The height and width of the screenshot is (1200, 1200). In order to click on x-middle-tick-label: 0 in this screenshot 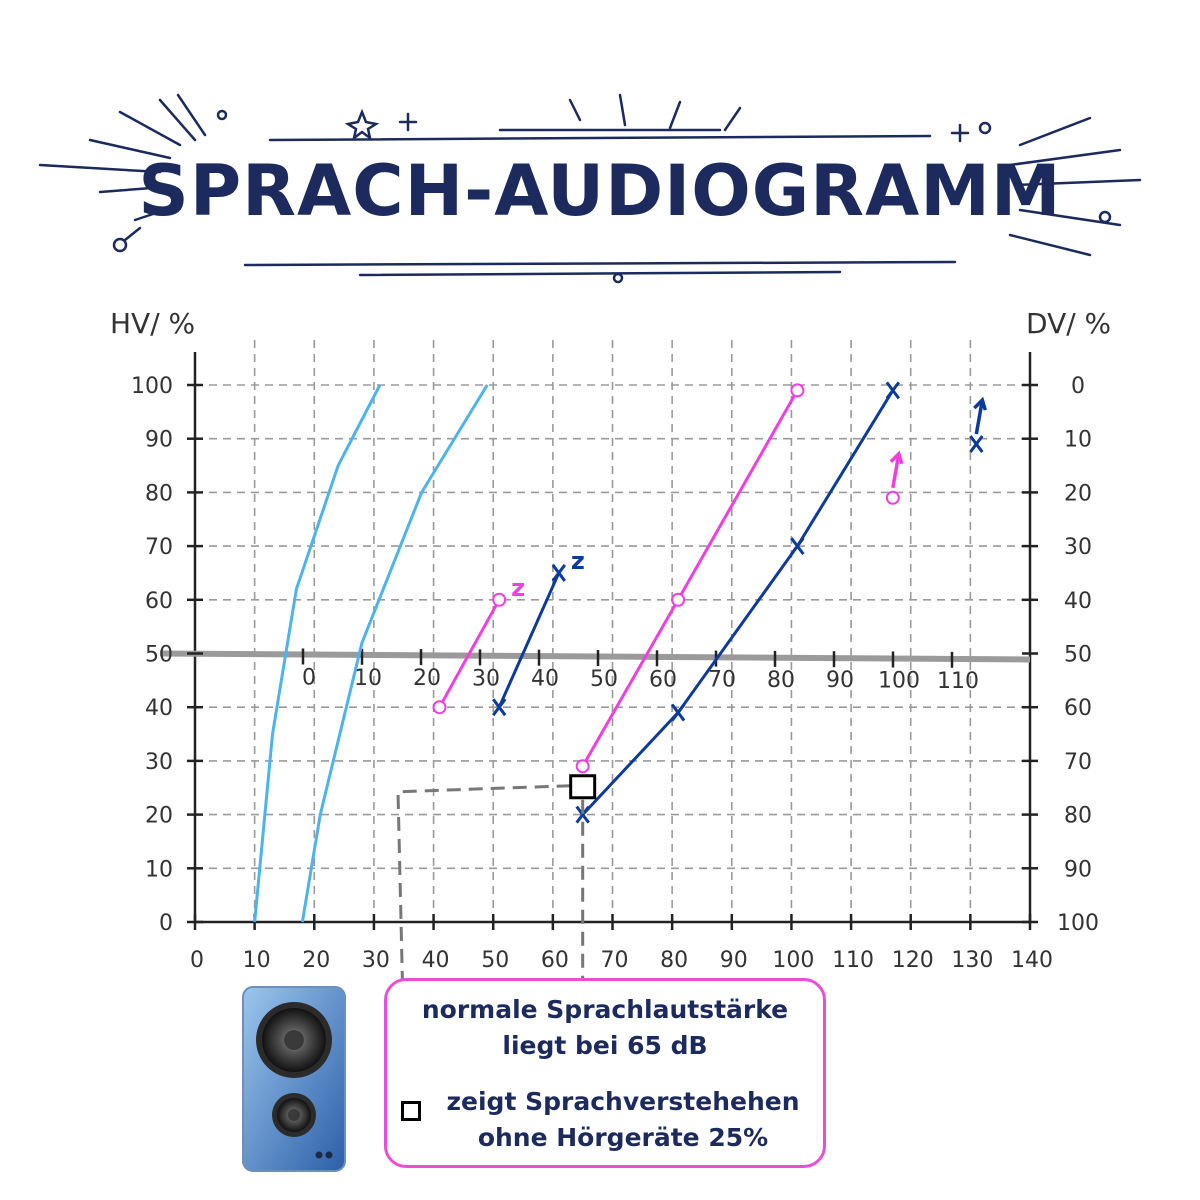, I will do `click(309, 678)`.